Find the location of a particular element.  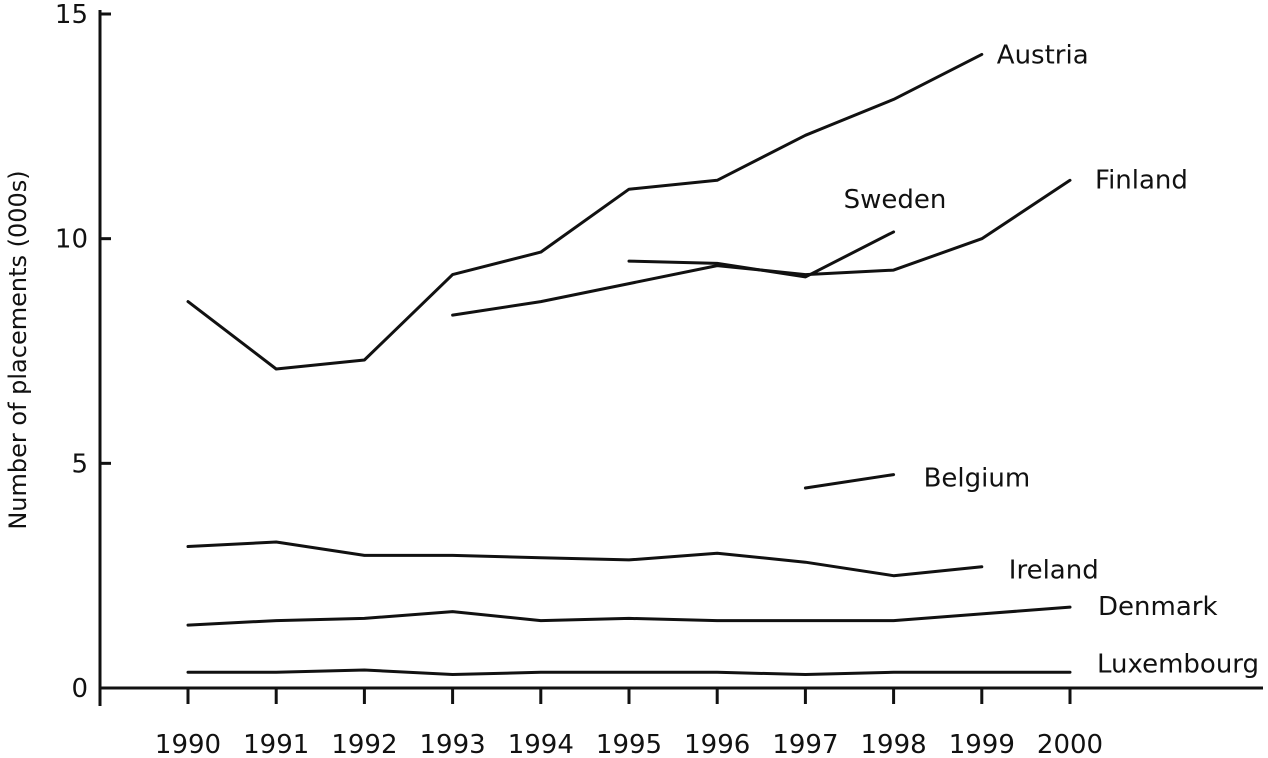

y-tick-label-0: 0 is located at coordinates (79, 689).